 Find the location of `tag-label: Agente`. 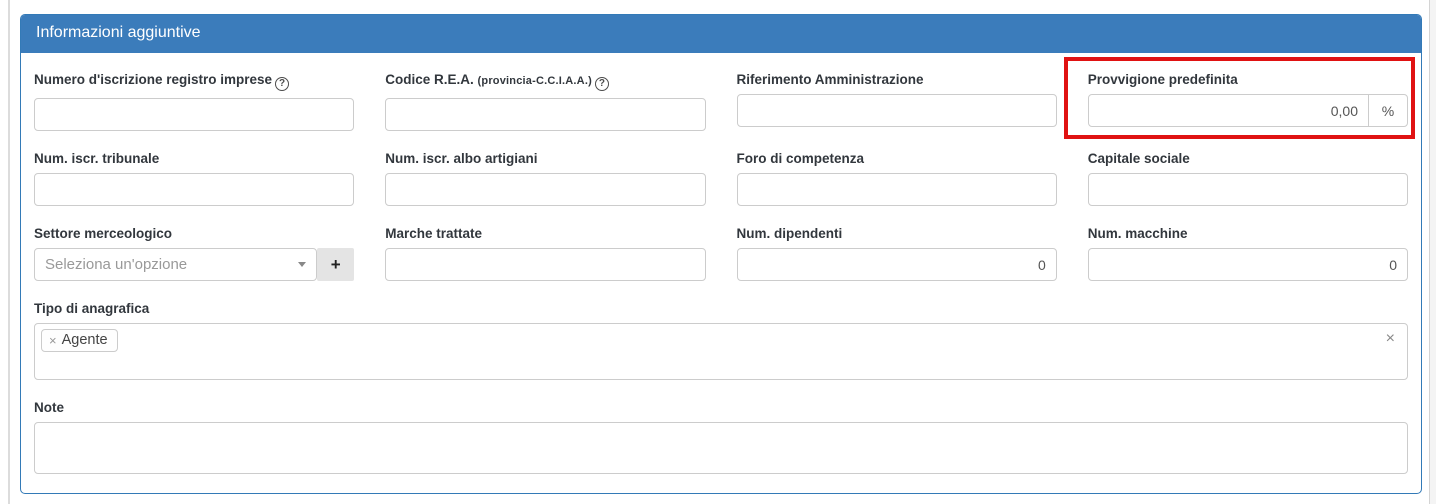

tag-label: Agente is located at coordinates (84, 340).